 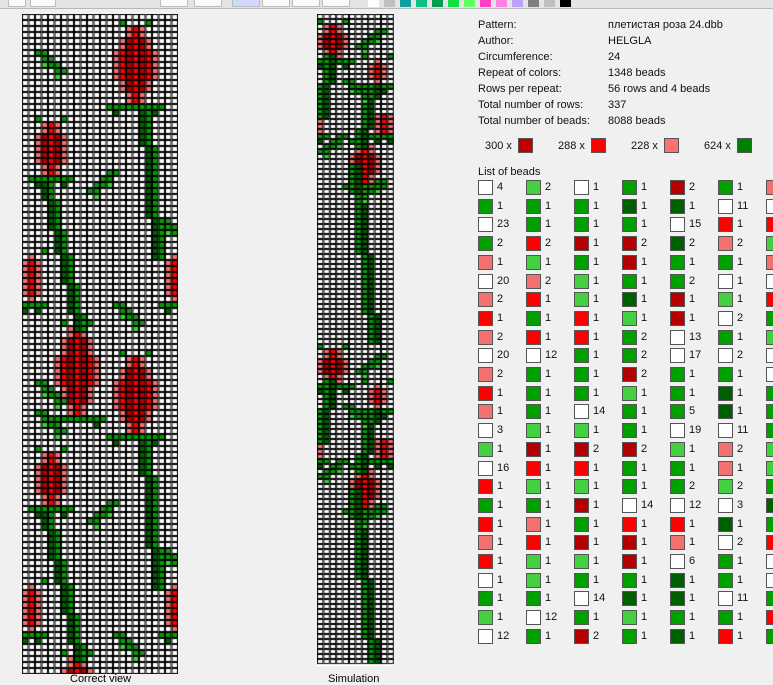 I want to click on simulation-board, so click(x=355, y=340).